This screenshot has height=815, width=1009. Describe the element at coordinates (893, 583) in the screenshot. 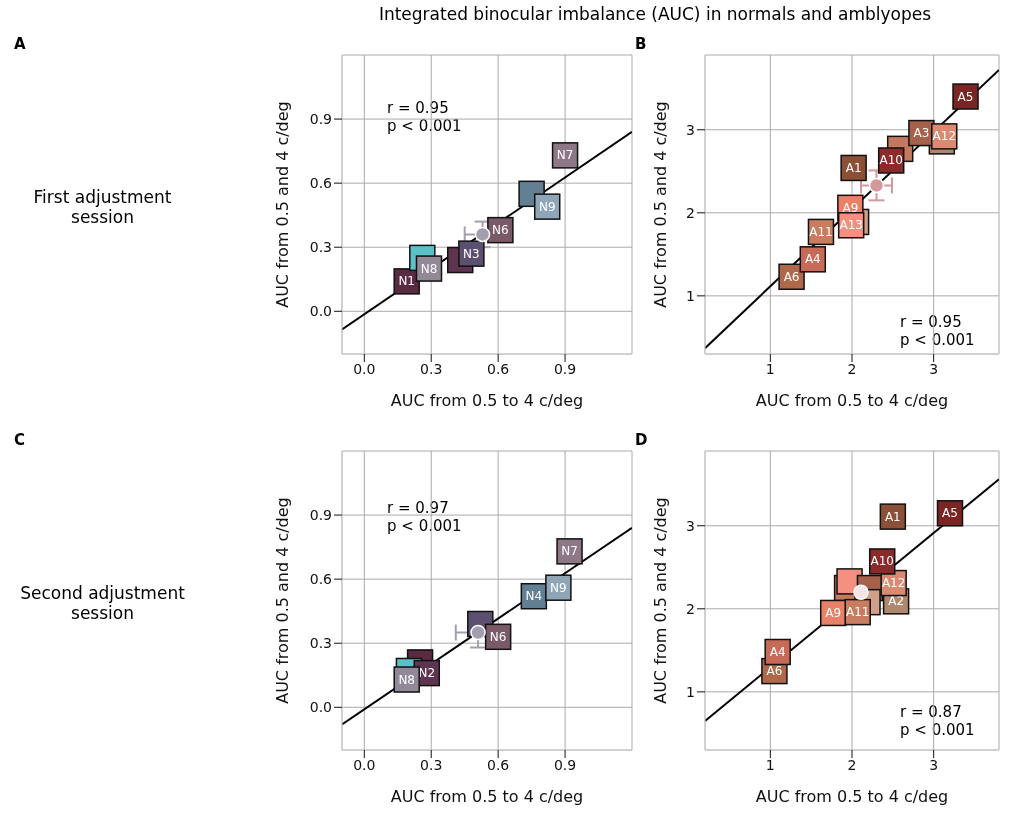

I see `series-label: A12` at that location.